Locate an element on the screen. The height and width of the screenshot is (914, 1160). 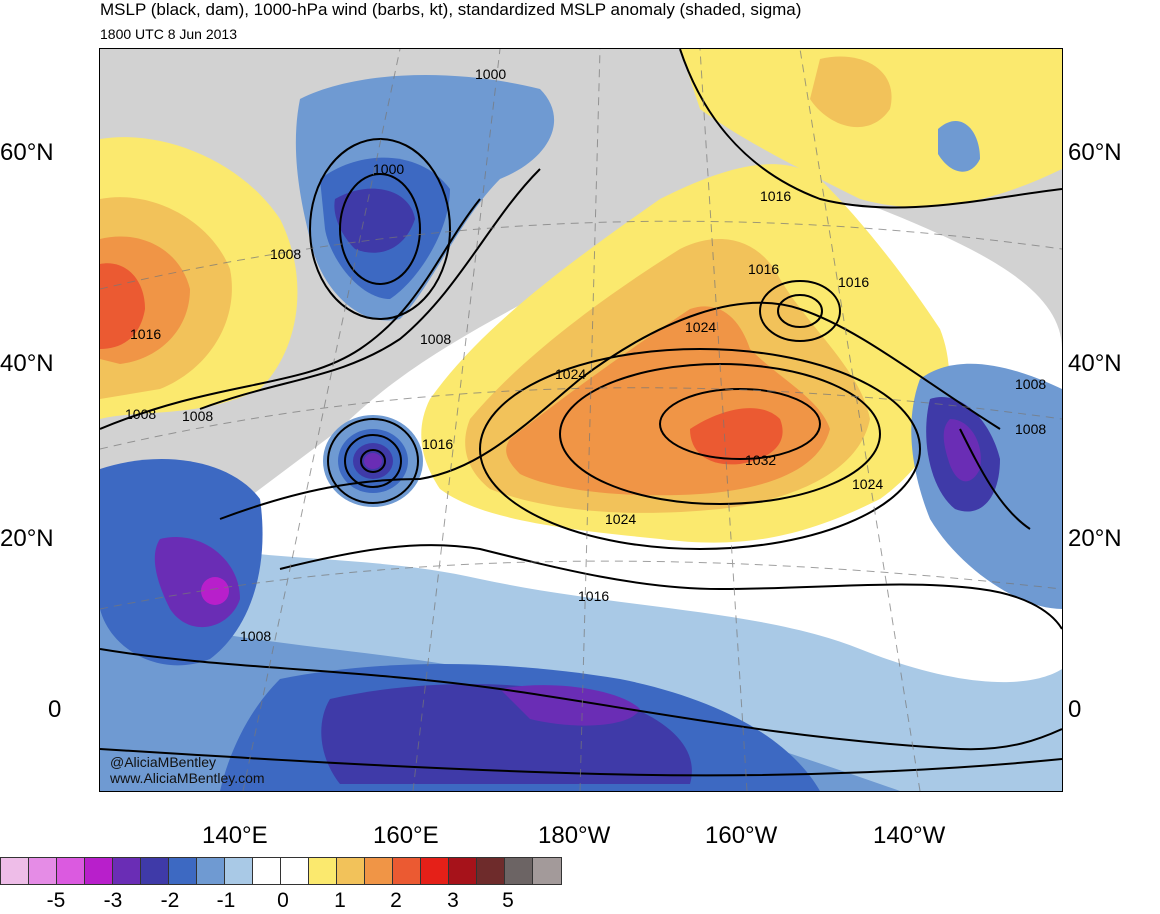
anomaly-neg3-westpac is located at coordinates (197, 582).